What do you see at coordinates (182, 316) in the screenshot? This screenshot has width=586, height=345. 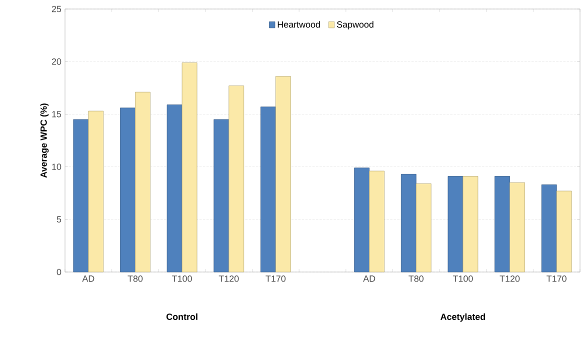 I see `text: Control` at bounding box center [182, 316].